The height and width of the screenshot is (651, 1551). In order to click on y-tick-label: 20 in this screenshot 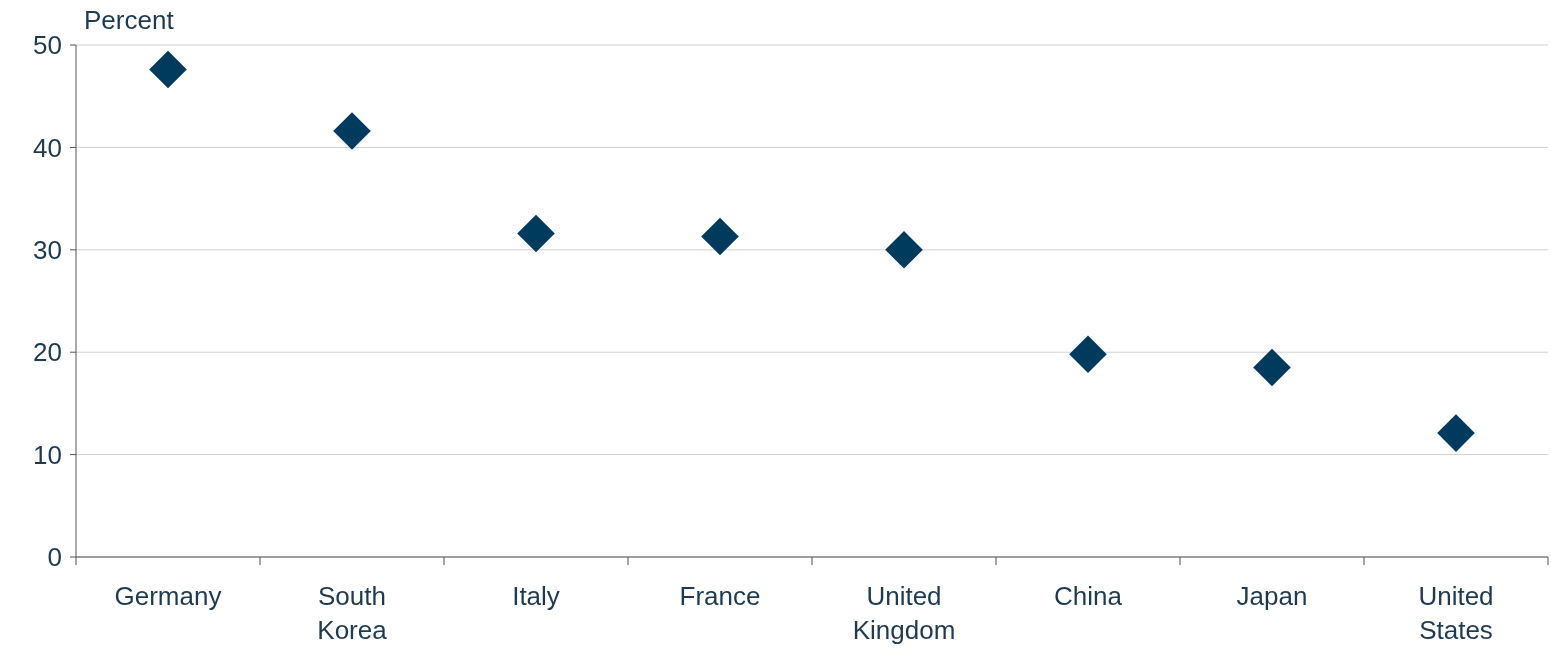, I will do `click(47, 352)`.